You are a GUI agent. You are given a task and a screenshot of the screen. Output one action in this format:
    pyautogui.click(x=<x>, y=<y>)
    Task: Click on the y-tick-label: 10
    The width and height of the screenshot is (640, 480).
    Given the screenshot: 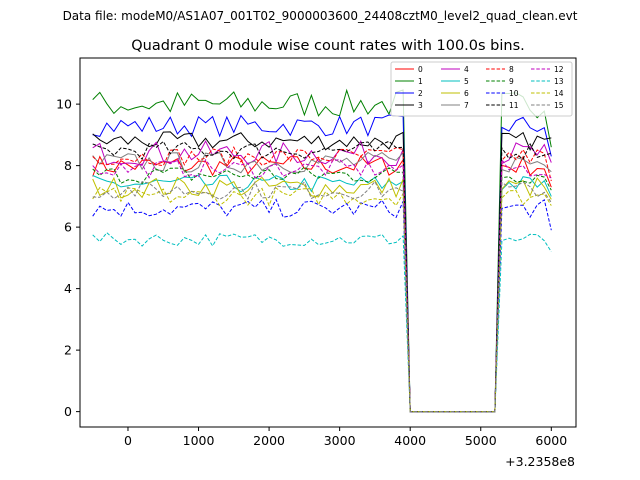 What is the action you would take?
    pyautogui.click(x=64, y=104)
    